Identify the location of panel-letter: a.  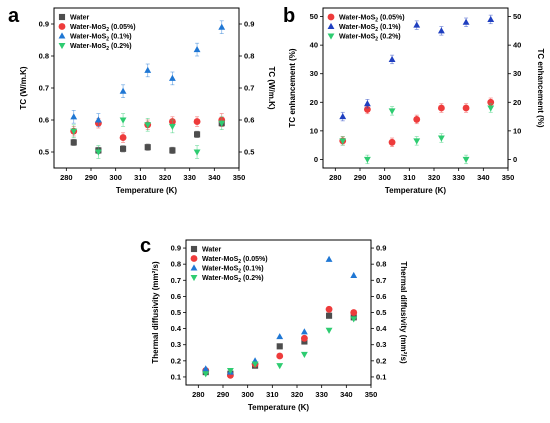
(14, 16).